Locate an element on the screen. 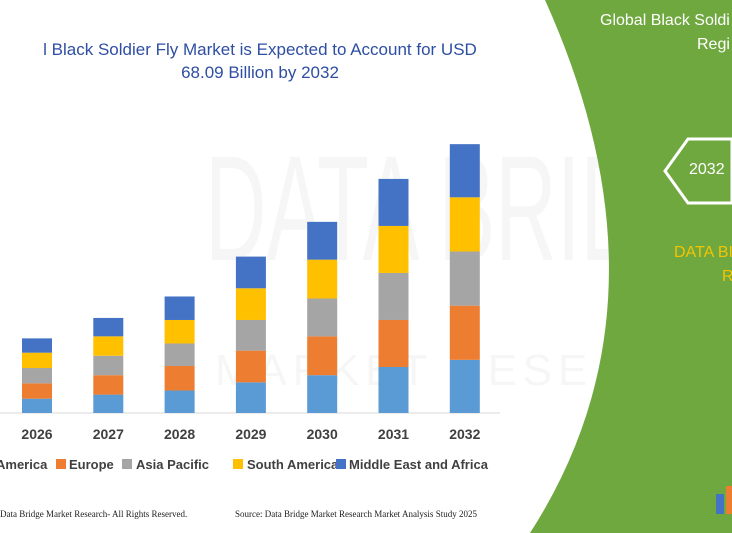 The width and height of the screenshot is (732, 533). title-line-2: 68.09 Billion by 2032 is located at coordinates (260, 72).